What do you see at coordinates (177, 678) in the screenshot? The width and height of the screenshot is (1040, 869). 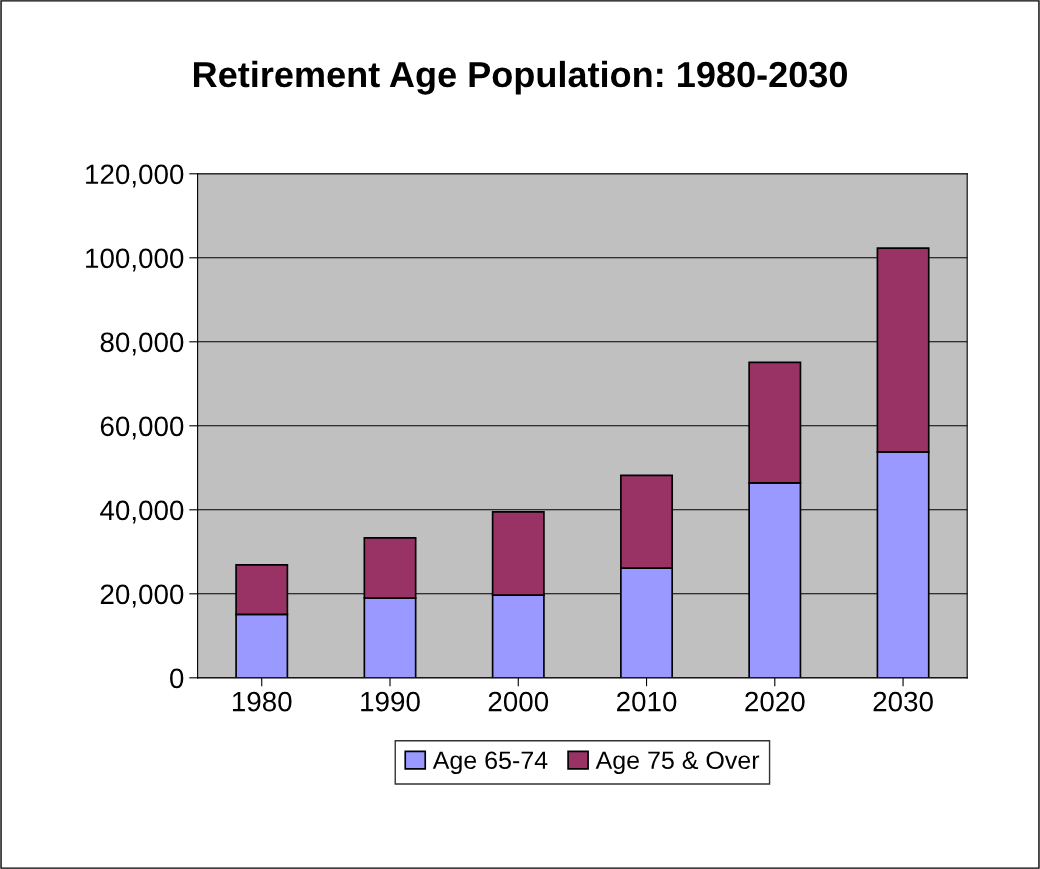 I see `y-tick-label: 0` at bounding box center [177, 678].